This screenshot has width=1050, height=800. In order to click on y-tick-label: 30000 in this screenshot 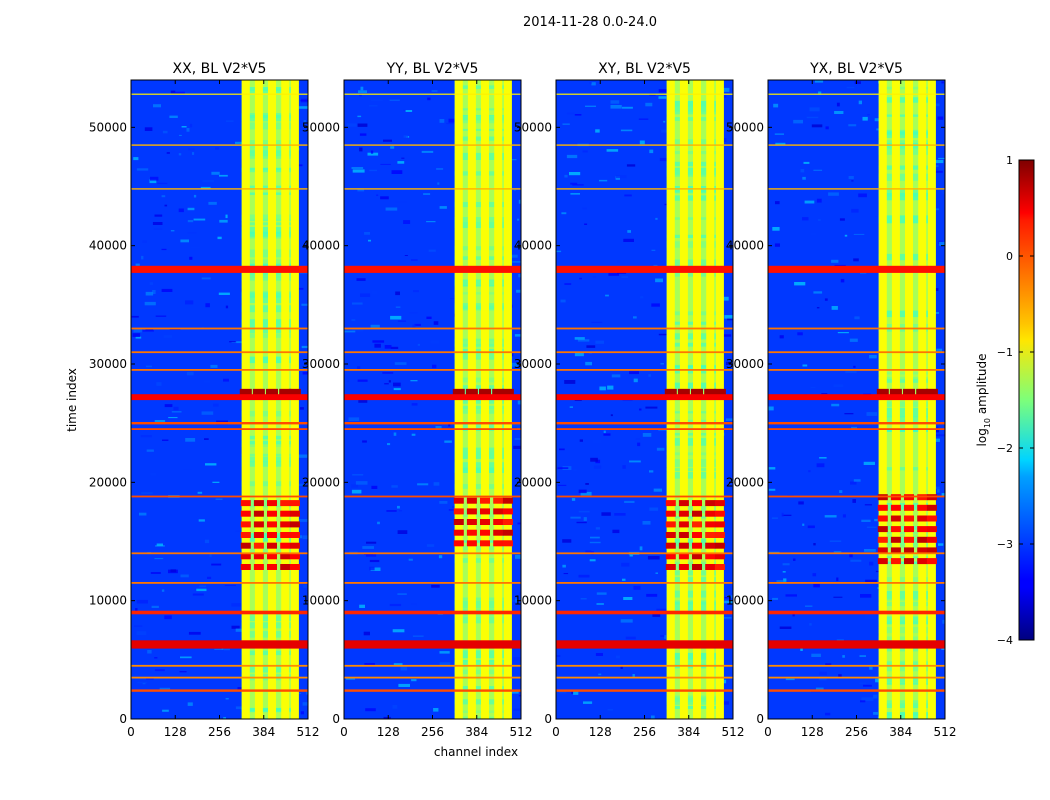, I will do `click(321, 364)`.